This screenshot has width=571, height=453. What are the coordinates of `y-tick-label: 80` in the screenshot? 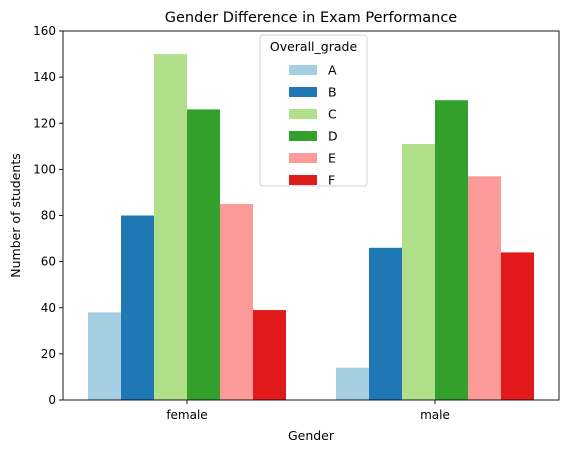 It's located at (48, 216).